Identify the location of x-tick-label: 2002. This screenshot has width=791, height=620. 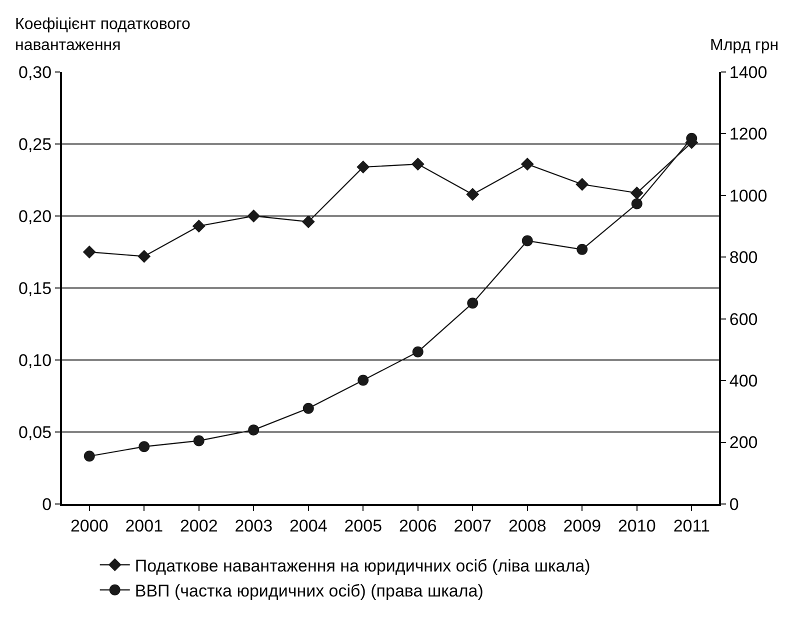
(199, 526).